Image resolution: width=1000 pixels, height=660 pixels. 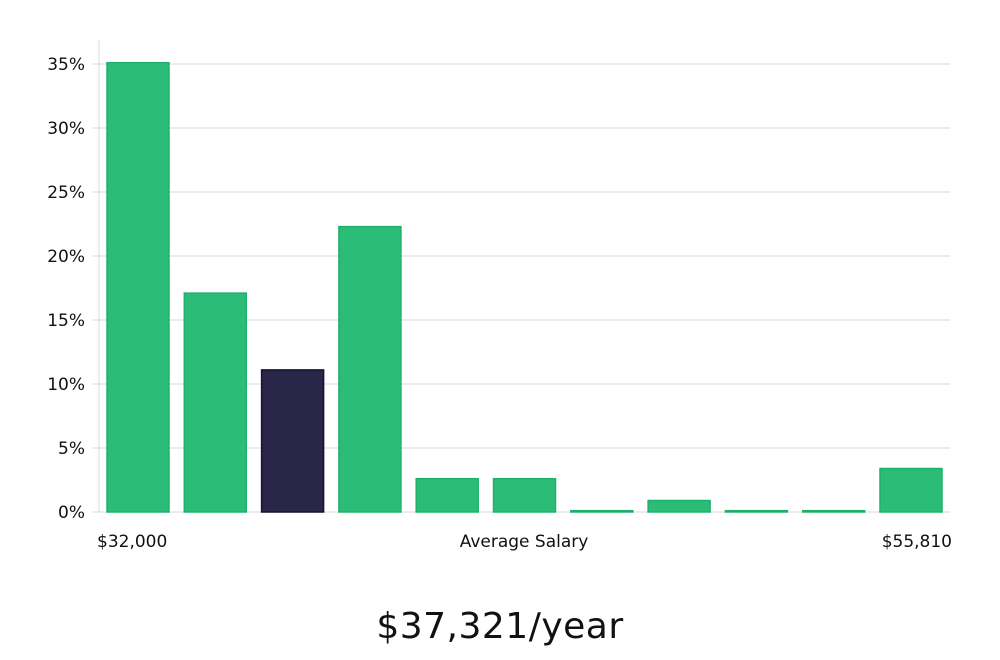 What do you see at coordinates (66, 65) in the screenshot?
I see `y-tick-label: 35%` at bounding box center [66, 65].